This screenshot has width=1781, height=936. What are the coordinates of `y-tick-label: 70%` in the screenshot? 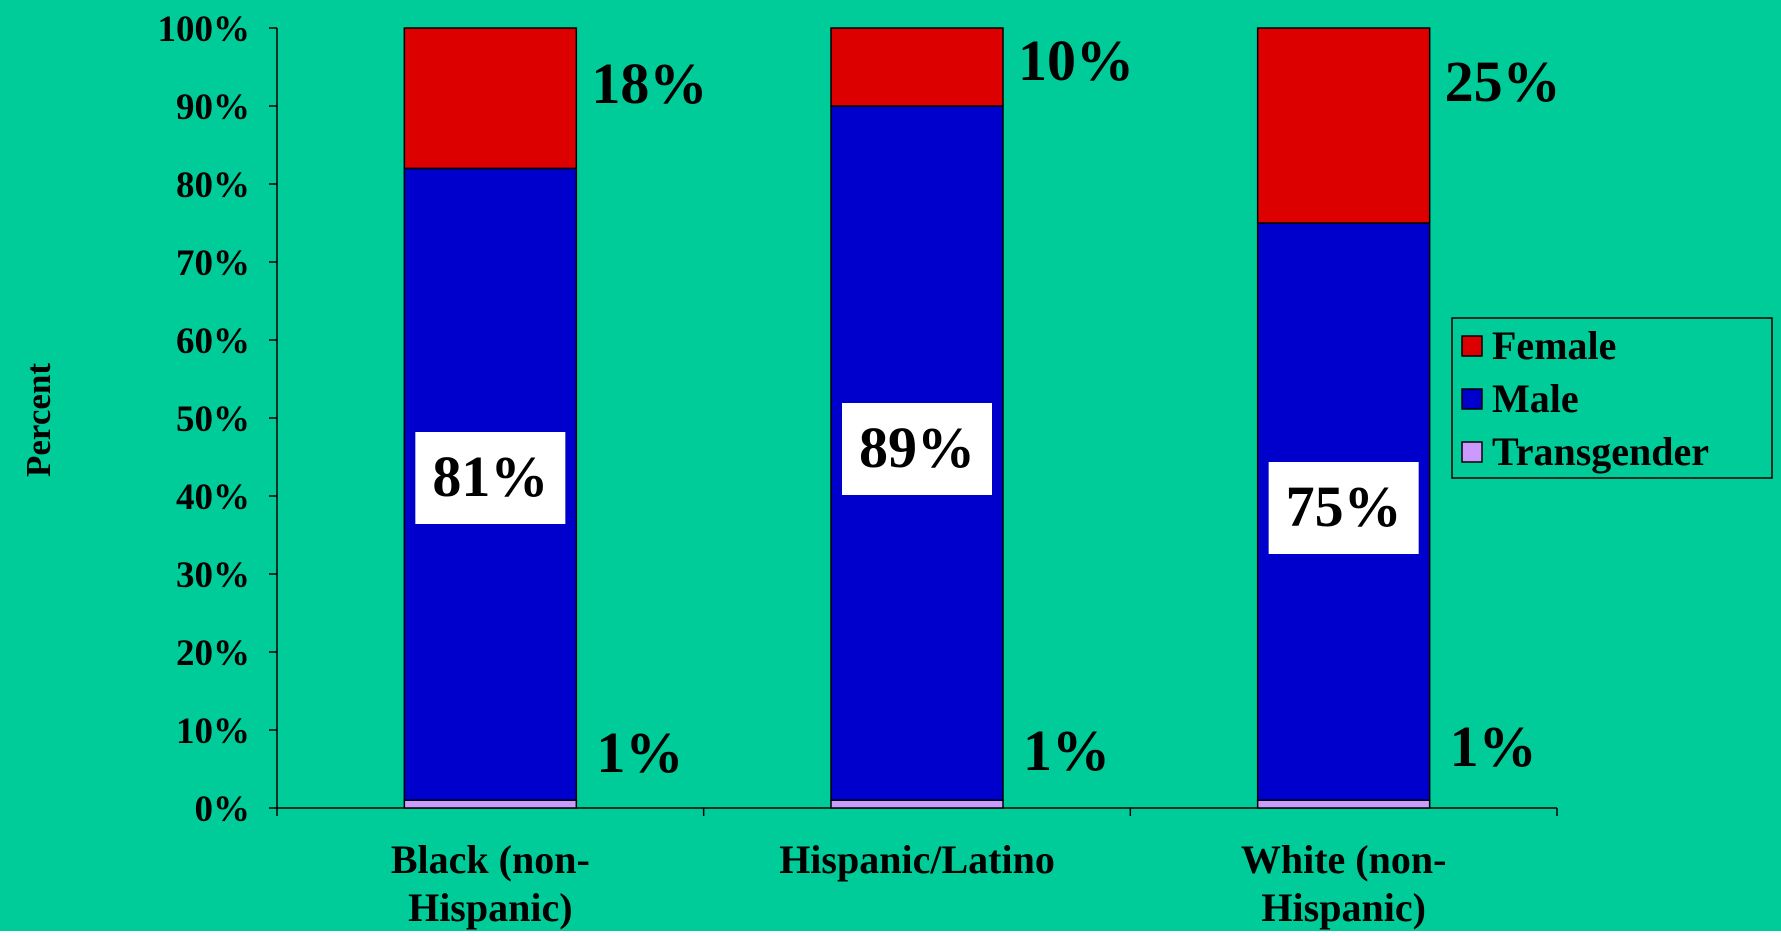 It's located at (213, 263).